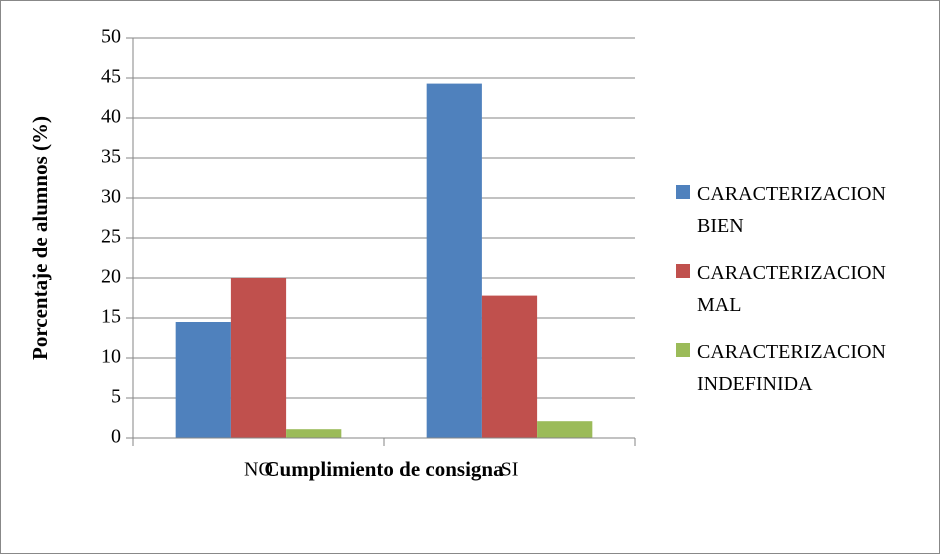  I want to click on y-tick-label: 50, so click(111, 37).